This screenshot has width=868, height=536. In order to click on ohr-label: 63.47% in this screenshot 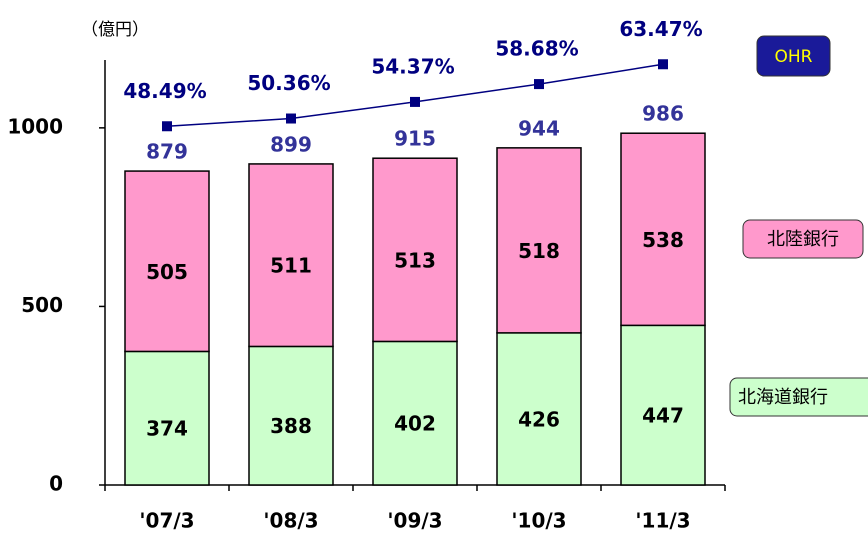, I will do `click(660, 29)`.